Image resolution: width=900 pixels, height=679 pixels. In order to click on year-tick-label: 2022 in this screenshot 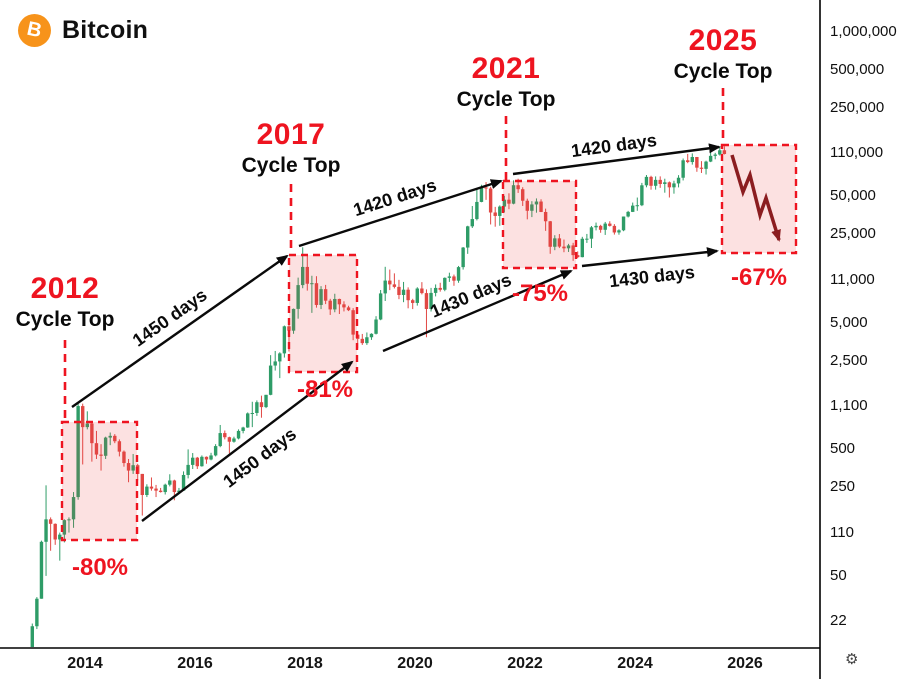, I will do `click(525, 663)`.